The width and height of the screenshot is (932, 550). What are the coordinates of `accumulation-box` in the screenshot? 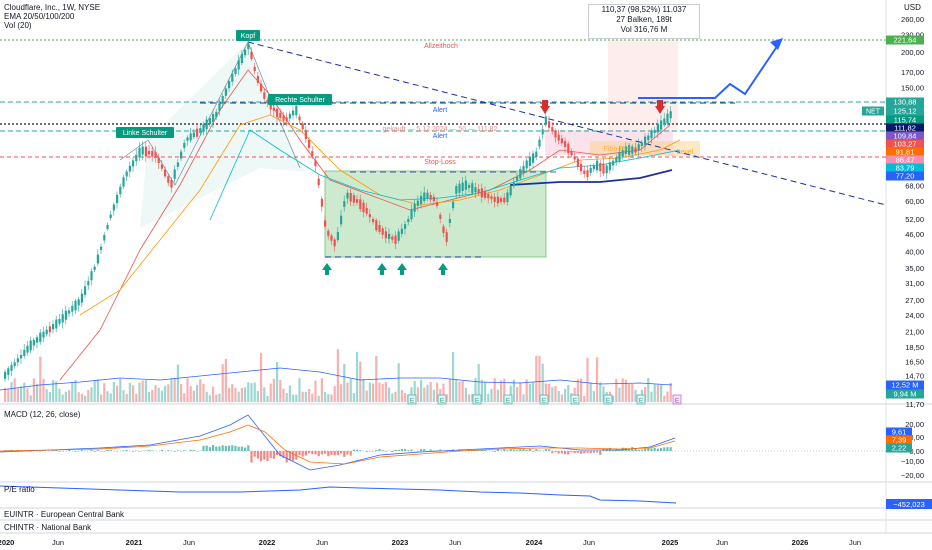 It's located at (435, 214).